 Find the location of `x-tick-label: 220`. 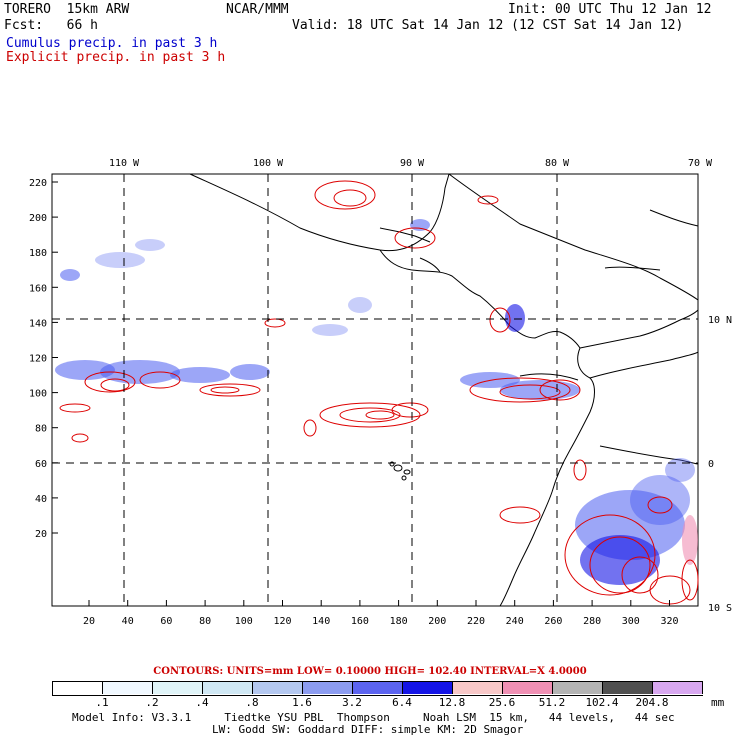

x-tick-label: 220 is located at coordinates (476, 621).